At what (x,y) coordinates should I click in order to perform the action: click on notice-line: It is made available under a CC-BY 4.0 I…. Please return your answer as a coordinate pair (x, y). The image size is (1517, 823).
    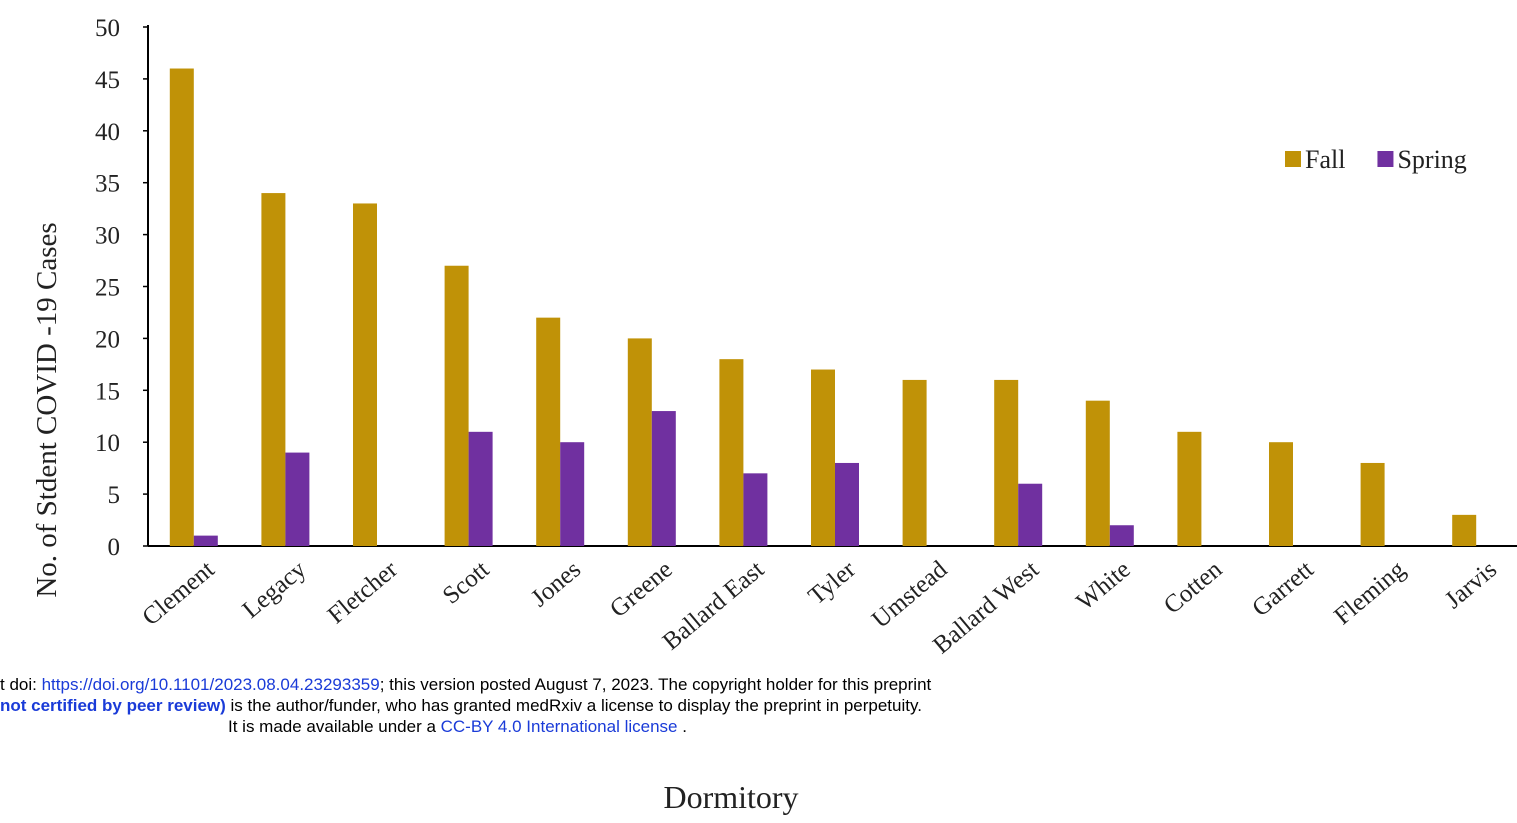
    Looking at the image, I should click on (457, 726).